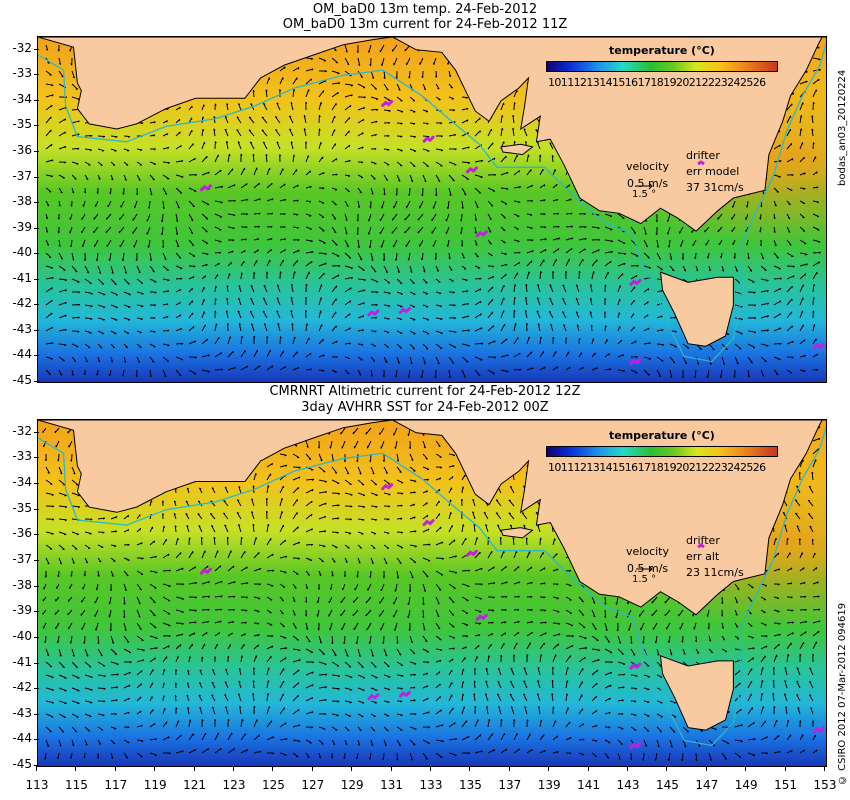 This screenshot has height=800, width=850. I want to click on lon-tick-label: 115, so click(76, 779).